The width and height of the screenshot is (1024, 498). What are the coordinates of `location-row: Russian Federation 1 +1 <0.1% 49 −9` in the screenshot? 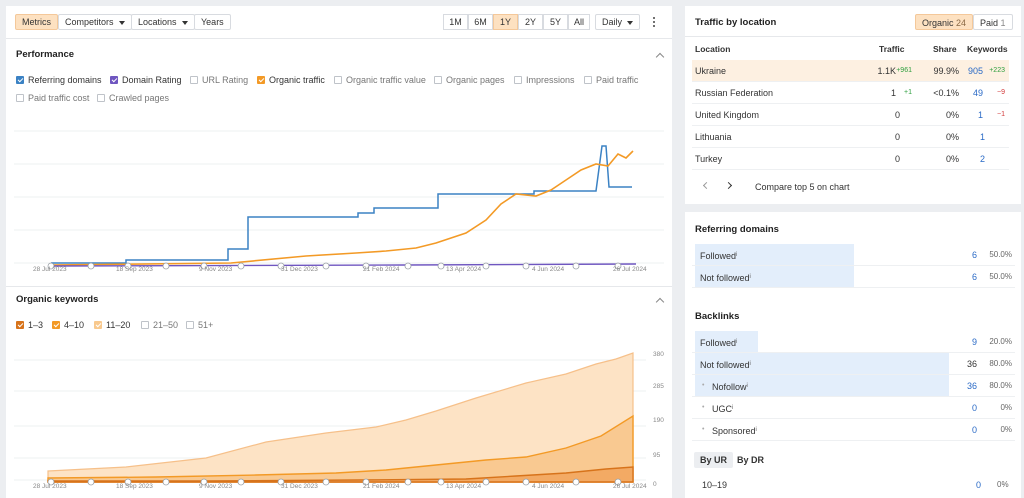 It's located at (850, 93).